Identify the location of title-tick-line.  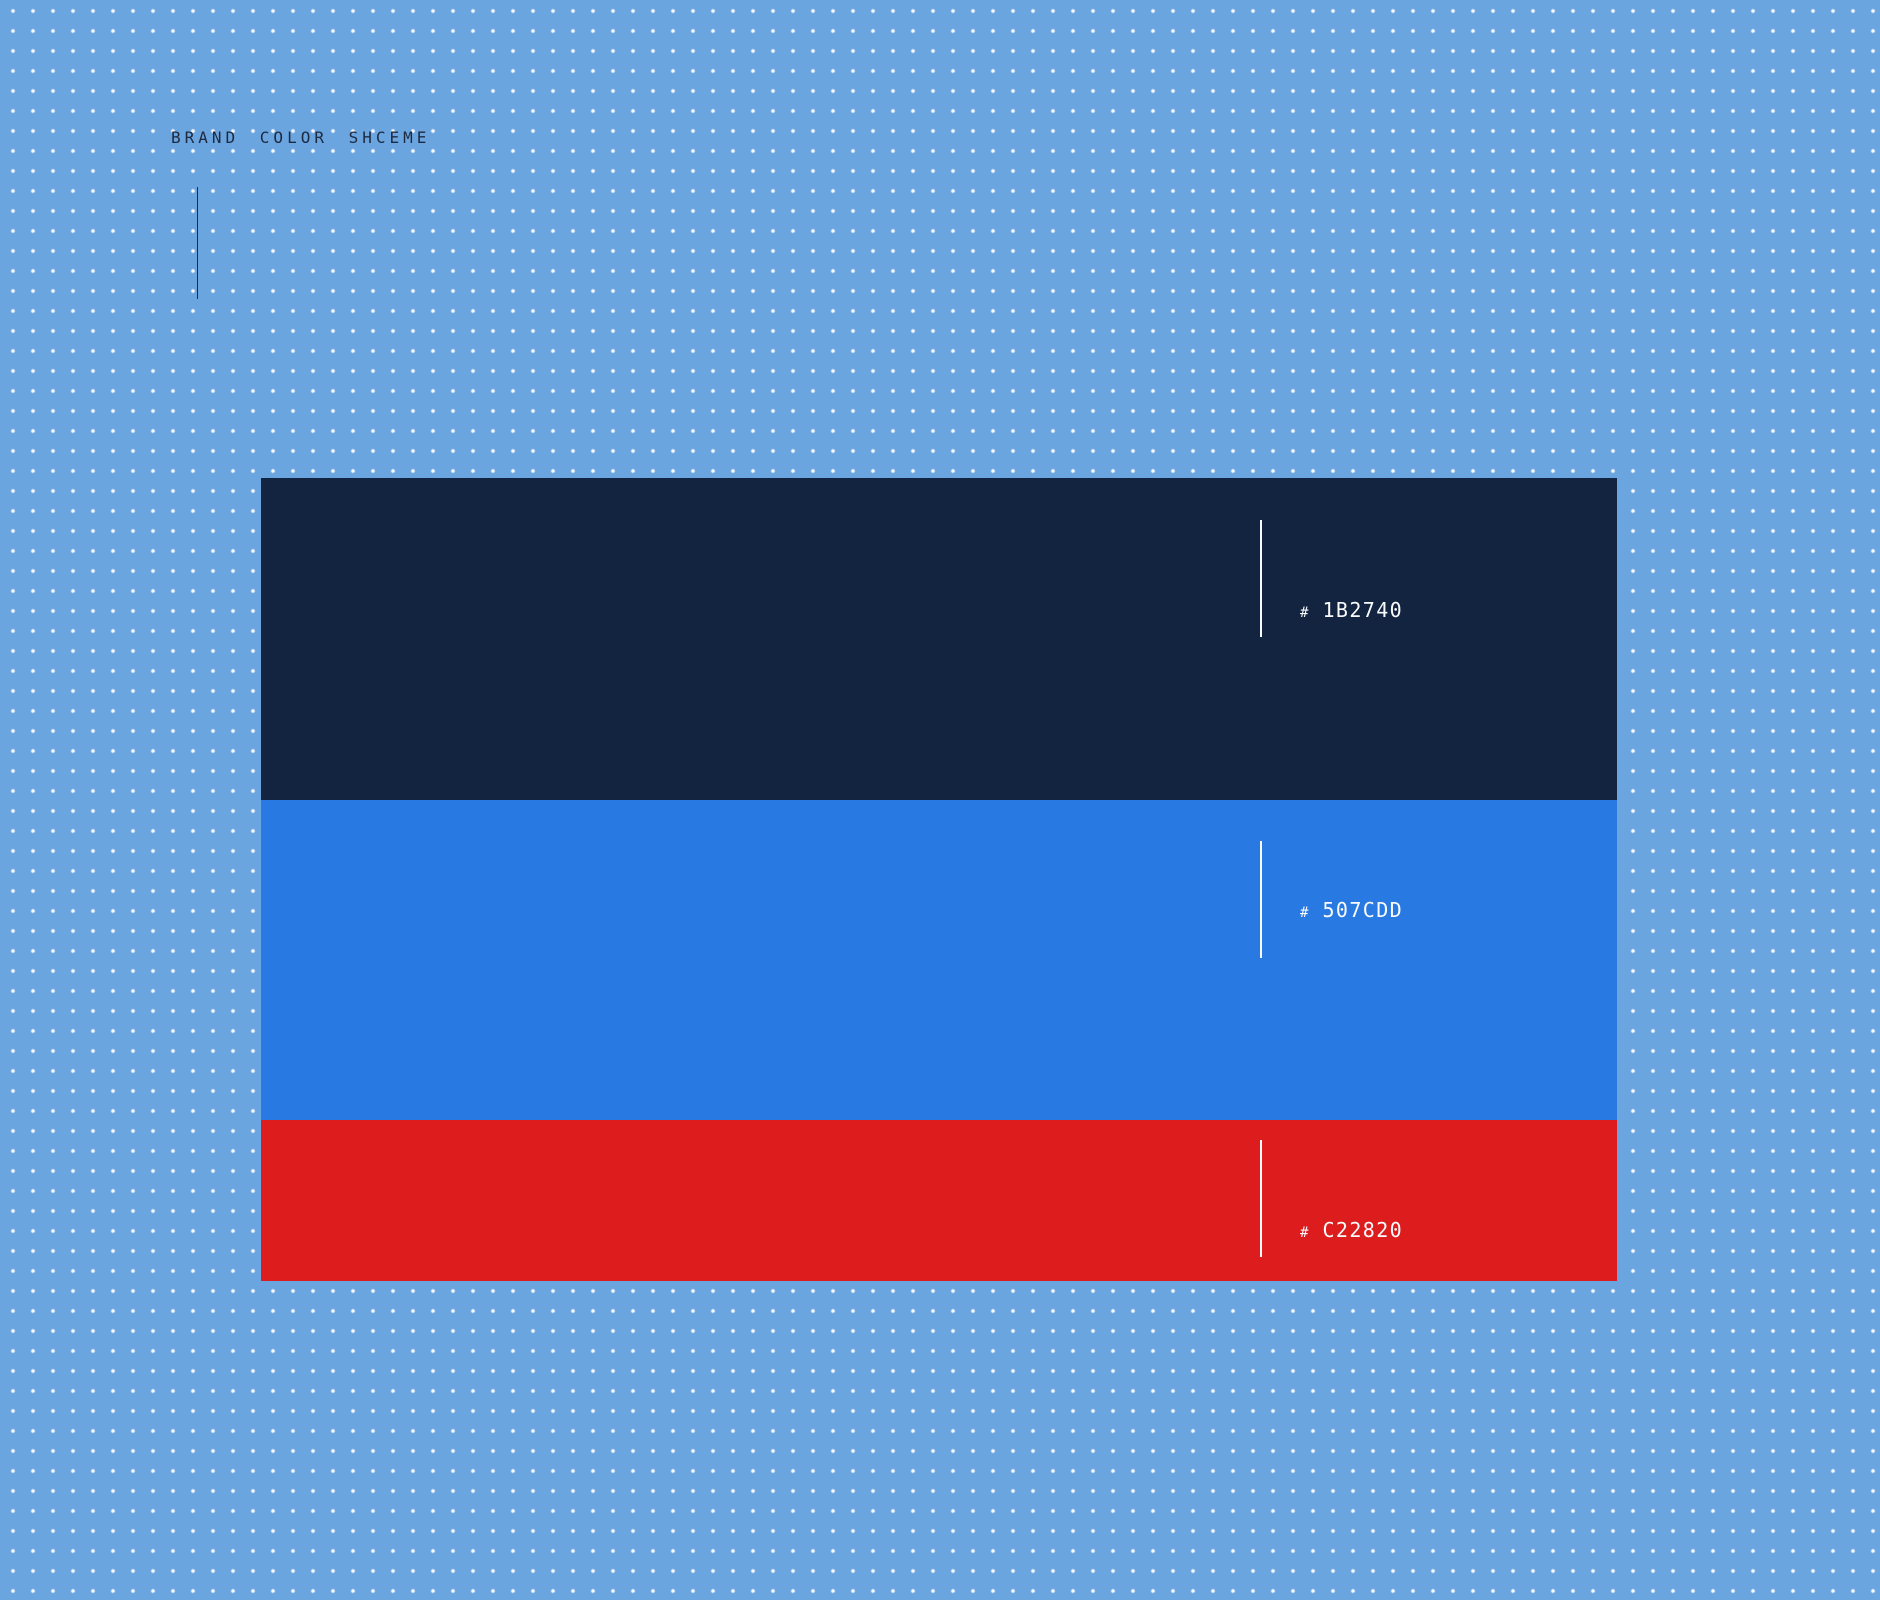
(197, 243).